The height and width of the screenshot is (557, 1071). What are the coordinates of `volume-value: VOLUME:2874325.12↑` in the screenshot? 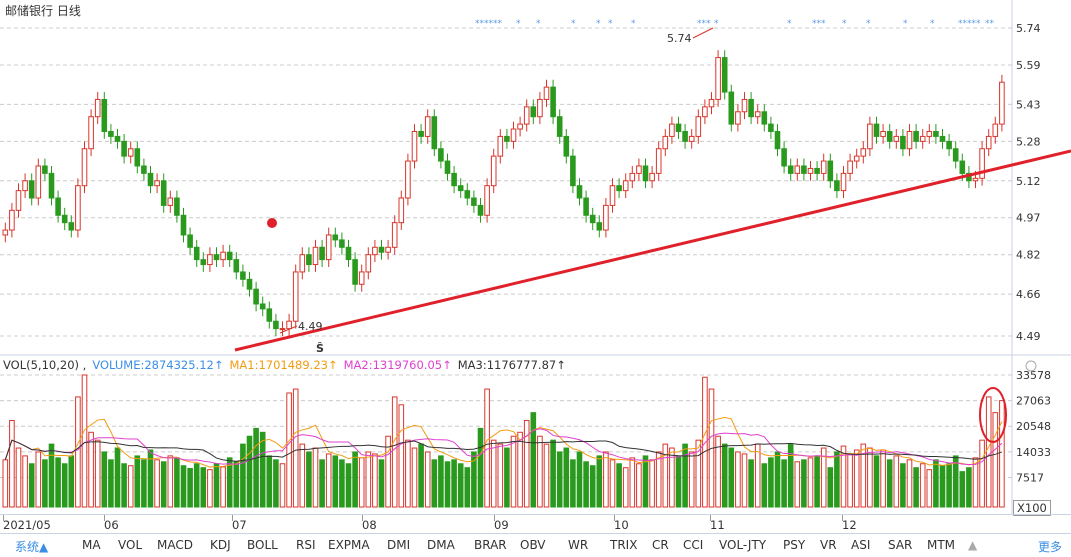 It's located at (158, 365).